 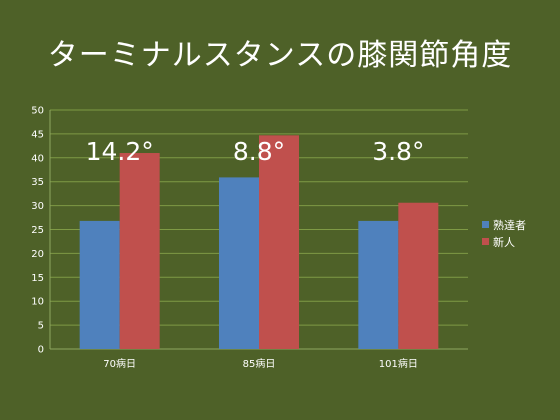 What do you see at coordinates (280, 55) in the screenshot?
I see `chart-title: ターミナルスタンスの膝関節角度` at bounding box center [280, 55].